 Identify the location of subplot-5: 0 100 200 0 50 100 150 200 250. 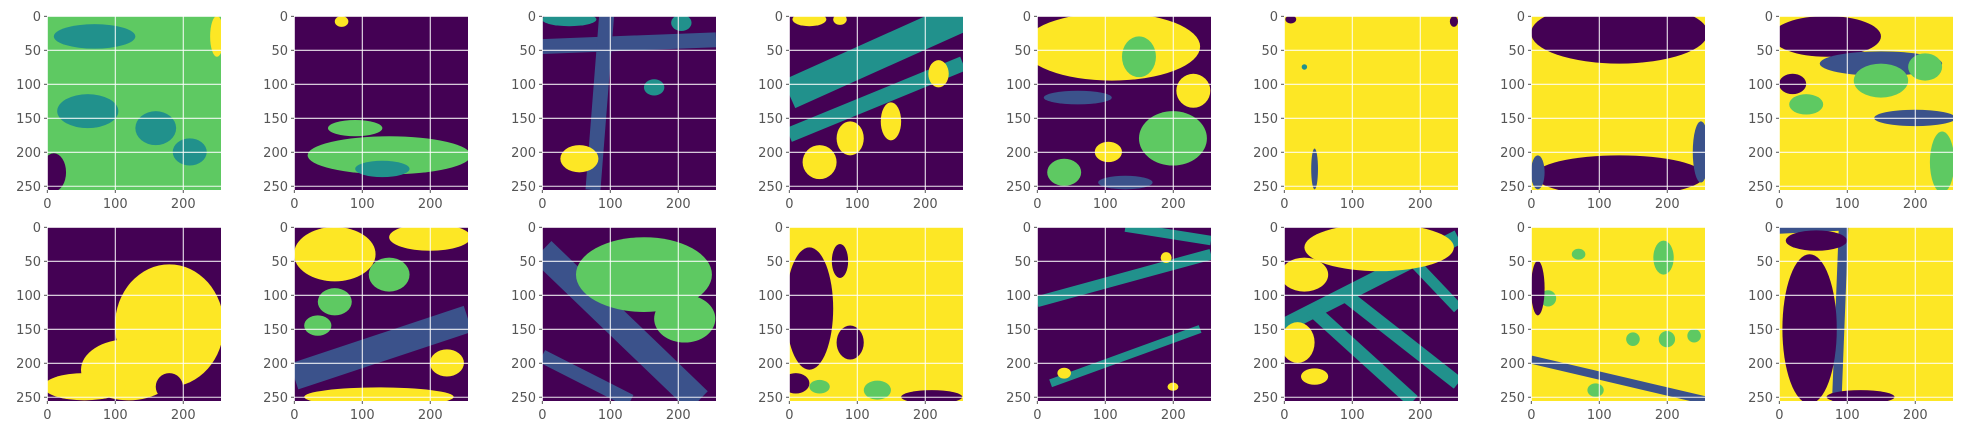
(1108, 111).